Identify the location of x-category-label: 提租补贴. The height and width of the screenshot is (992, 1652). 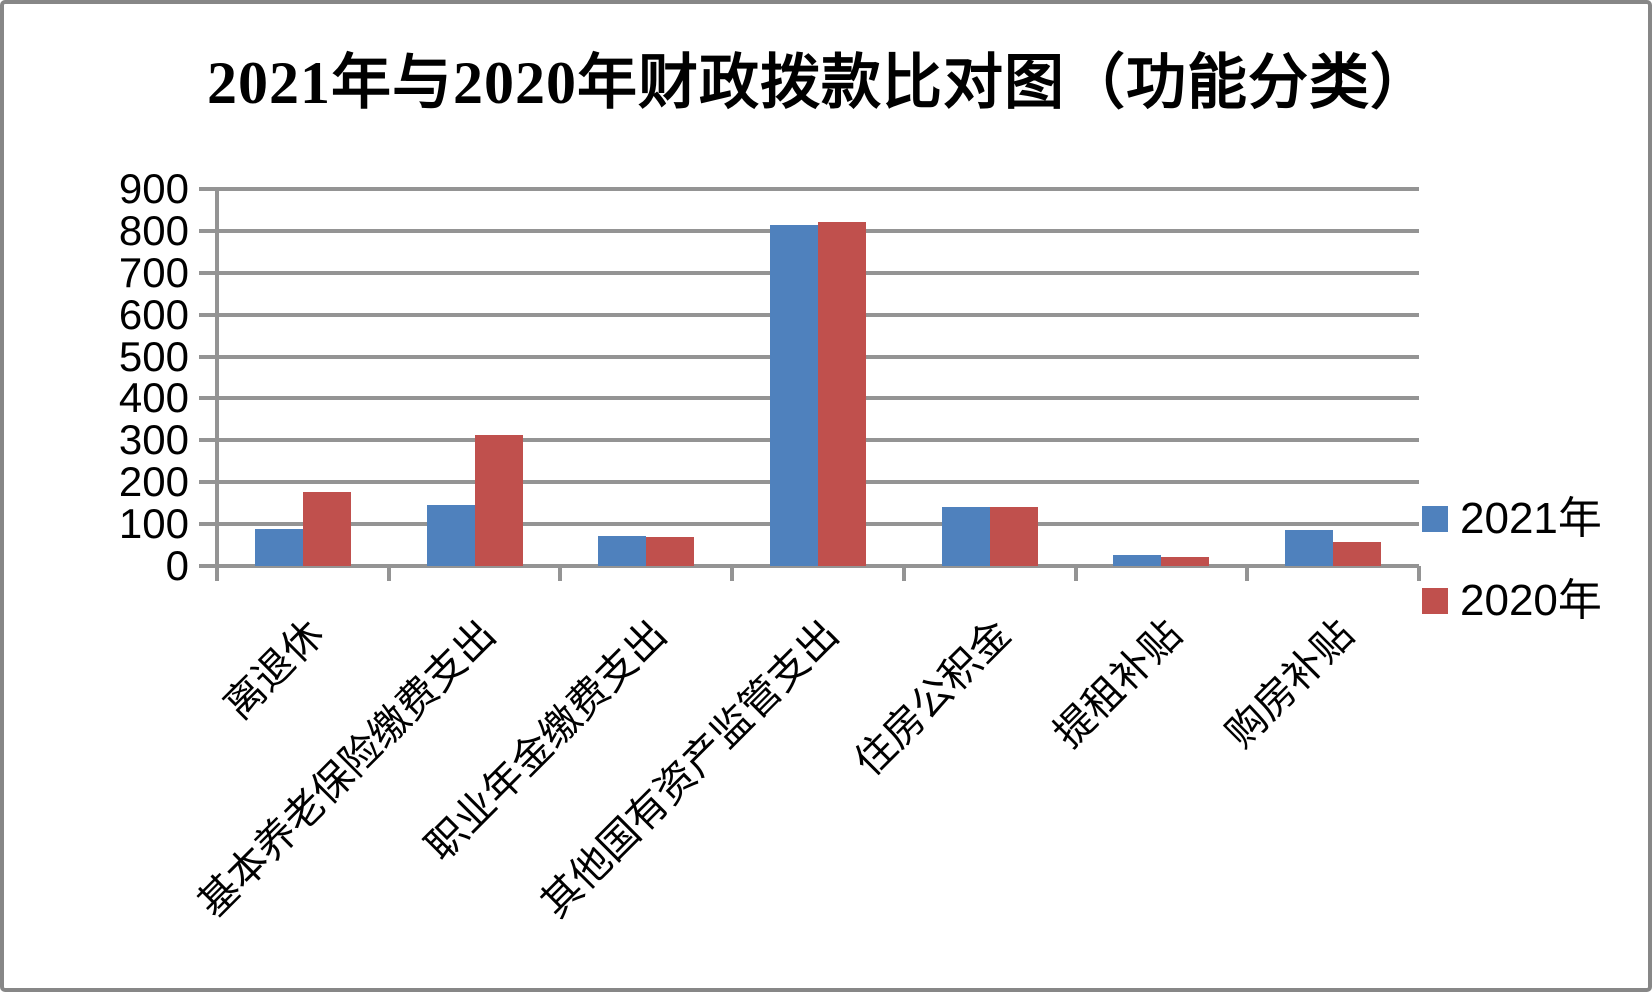
(1118, 684).